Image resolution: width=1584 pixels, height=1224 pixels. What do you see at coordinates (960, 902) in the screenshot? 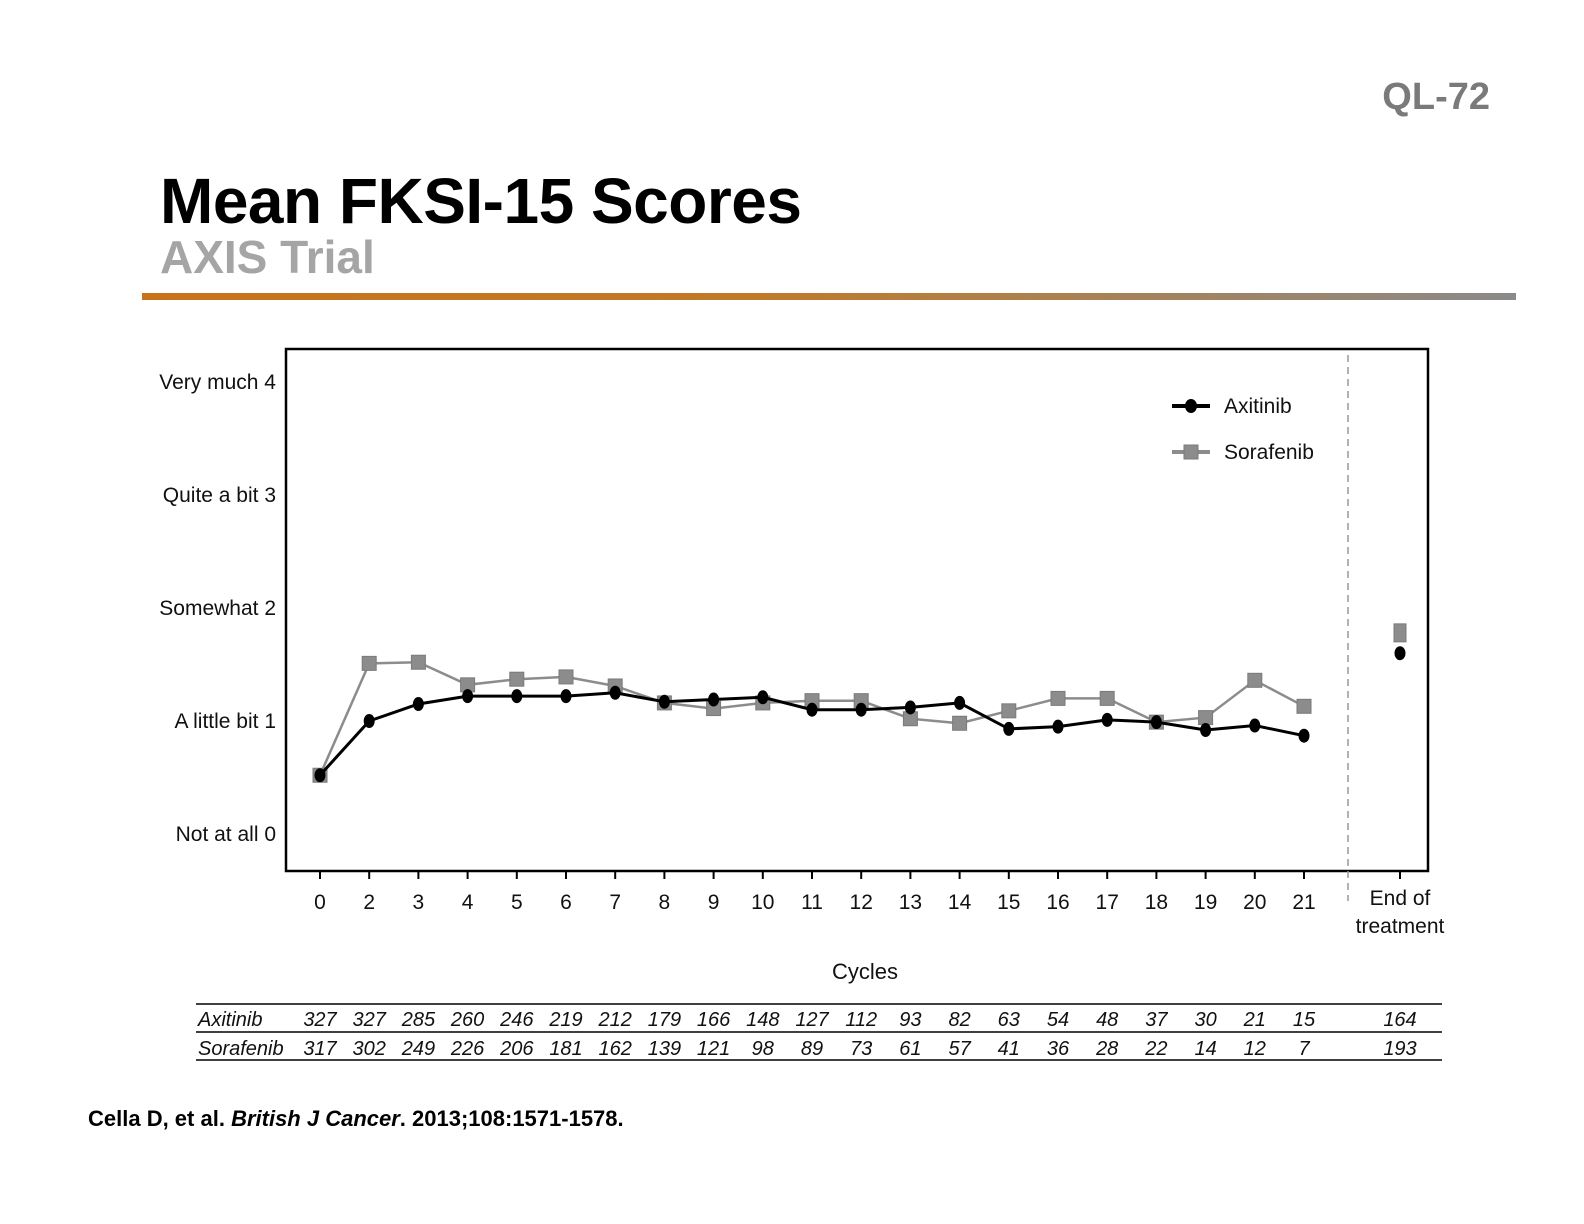
I see `x-tick-label: 14` at bounding box center [960, 902].